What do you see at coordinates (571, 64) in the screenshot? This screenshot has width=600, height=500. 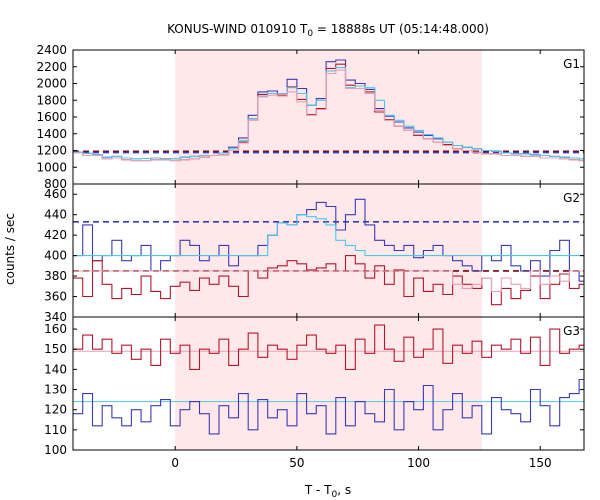 I see `panel-label: G1` at bounding box center [571, 64].